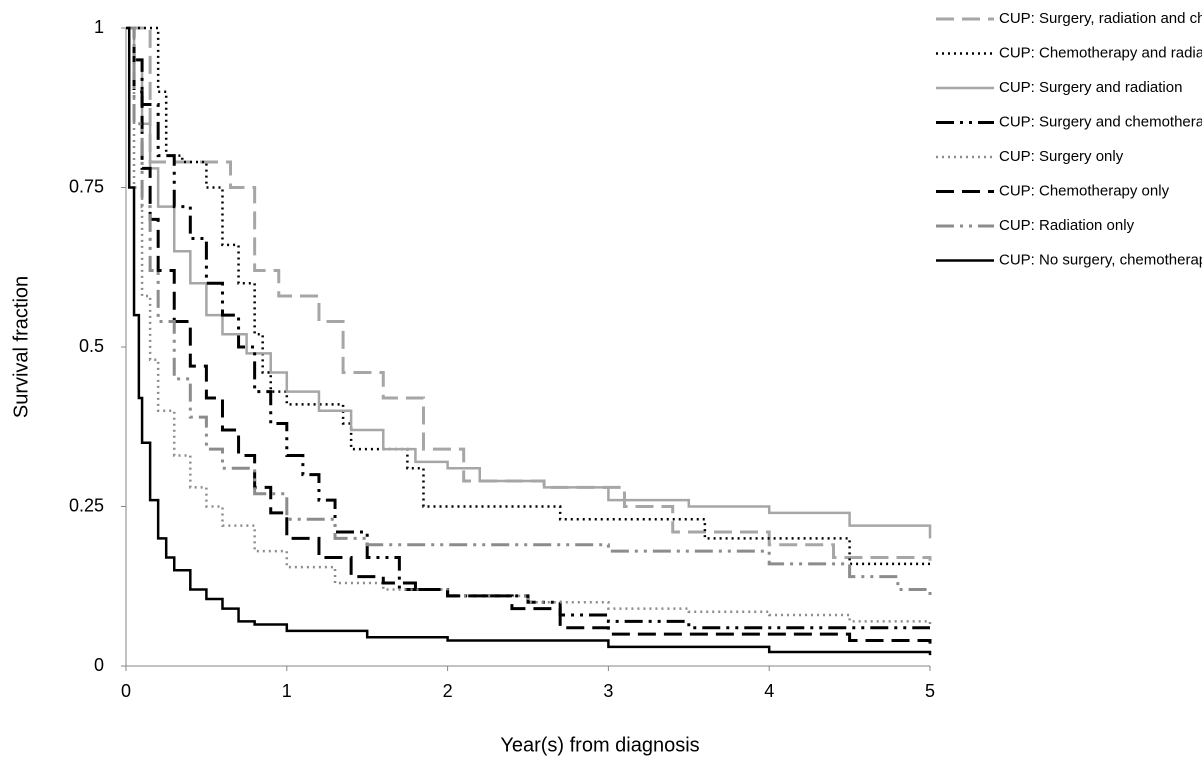 The height and width of the screenshot is (763, 1202). Describe the element at coordinates (99, 665) in the screenshot. I see `y-tick-label: 0` at that location.